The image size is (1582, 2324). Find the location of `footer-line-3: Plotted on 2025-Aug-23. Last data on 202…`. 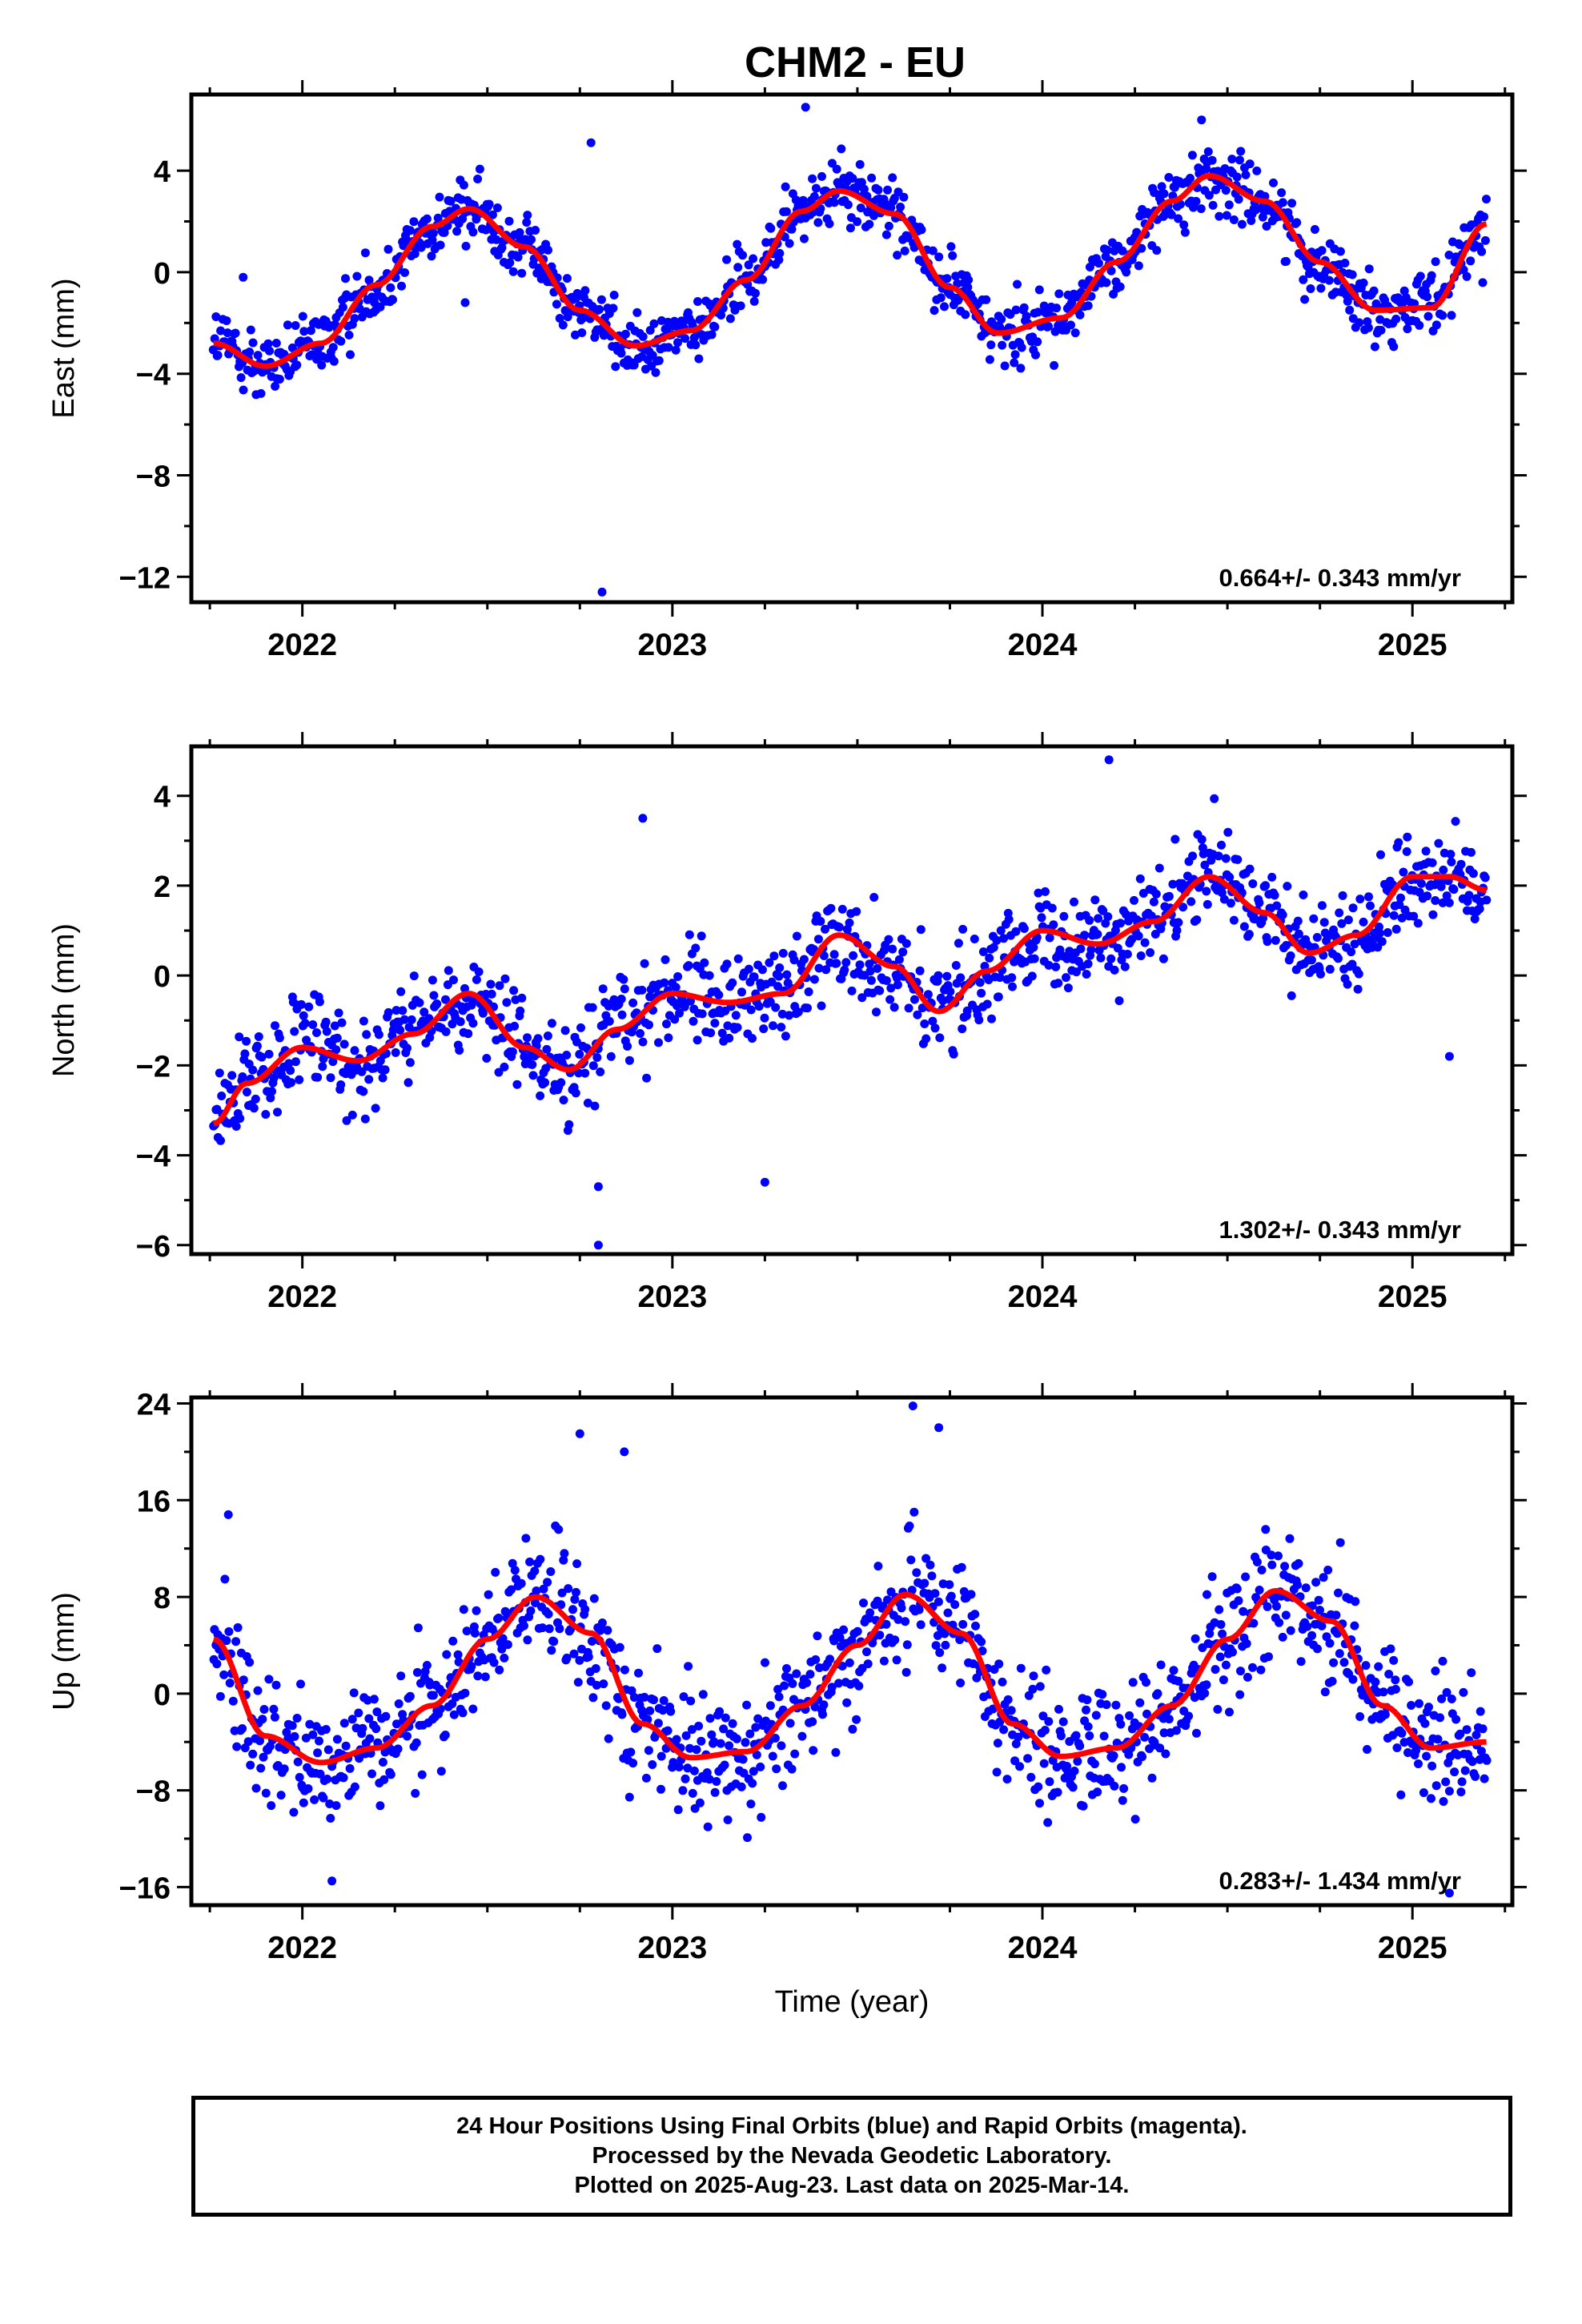

footer-line-3: Plotted on 2025-Aug-23. Last data on 202… is located at coordinates (852, 2185).